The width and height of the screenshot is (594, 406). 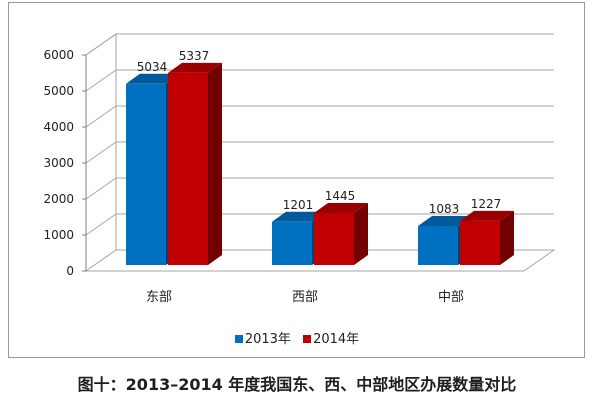 What do you see at coordinates (159, 297) in the screenshot?
I see `x-category-label: 东部` at bounding box center [159, 297].